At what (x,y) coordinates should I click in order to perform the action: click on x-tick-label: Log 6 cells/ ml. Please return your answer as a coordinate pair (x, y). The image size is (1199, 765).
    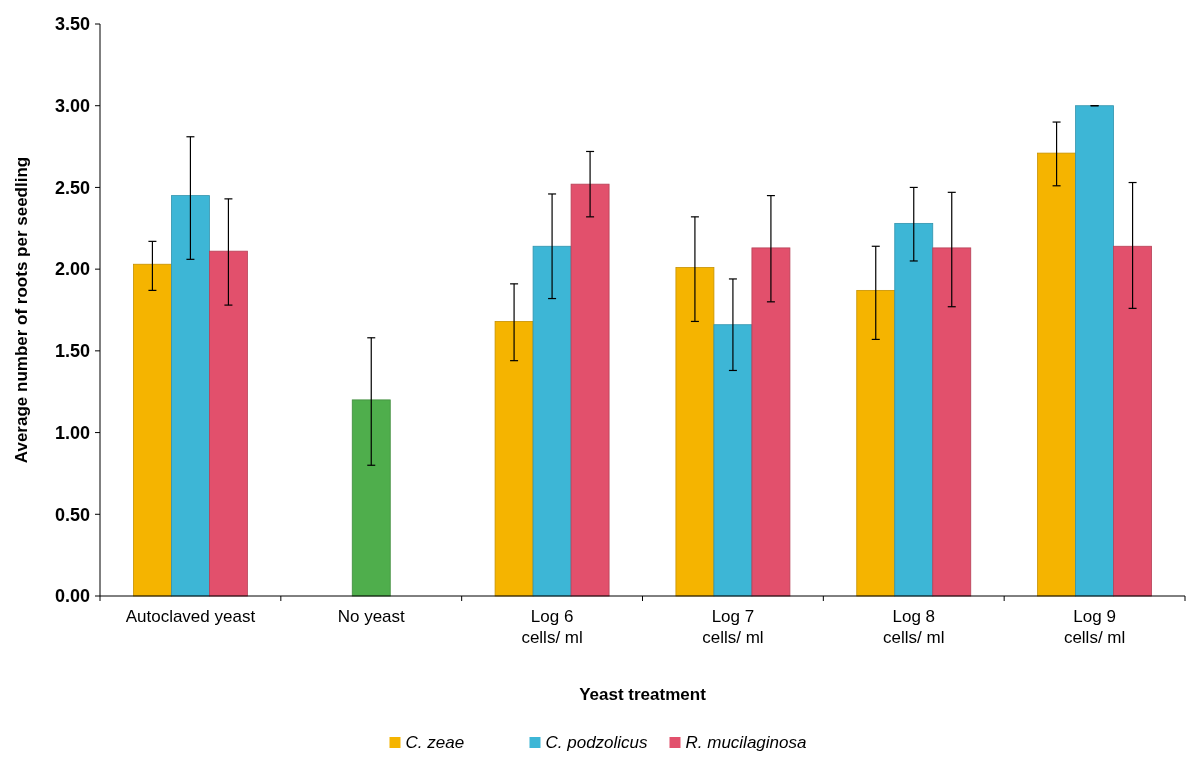
    Looking at the image, I should click on (552, 627).